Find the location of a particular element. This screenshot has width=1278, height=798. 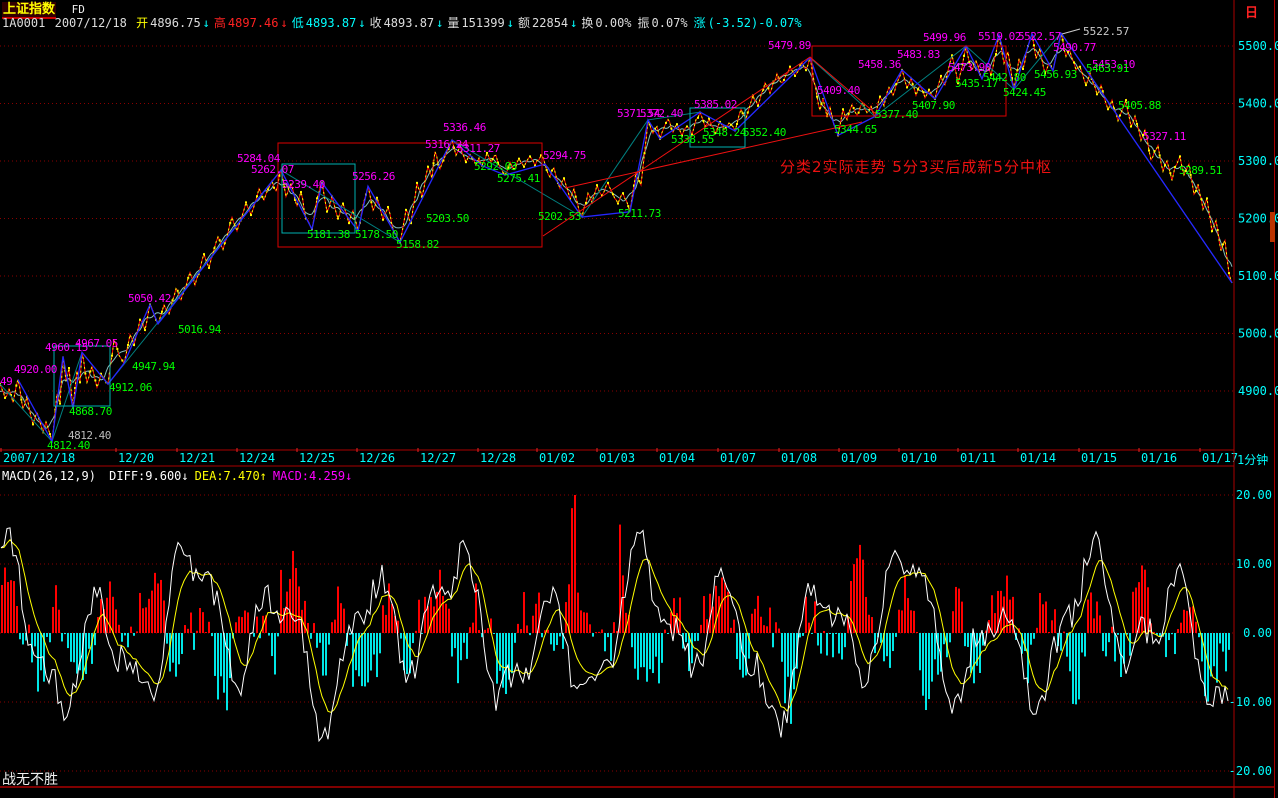

peak-label: 5483.83 is located at coordinates (918, 54).